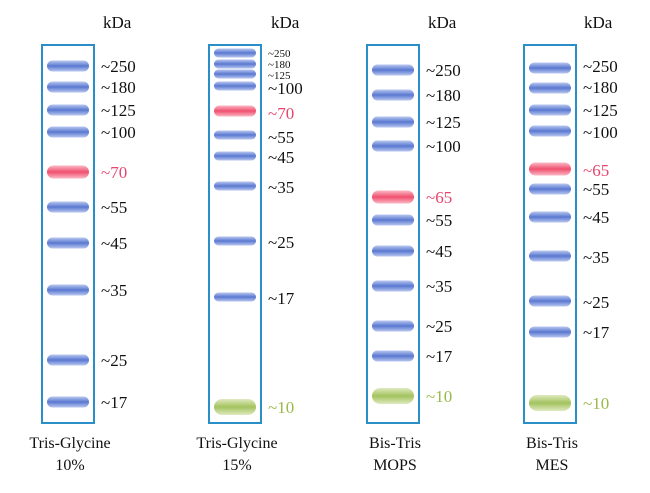 The image size is (650, 493). I want to click on ladder-caption-line: 10%, so click(69, 465).